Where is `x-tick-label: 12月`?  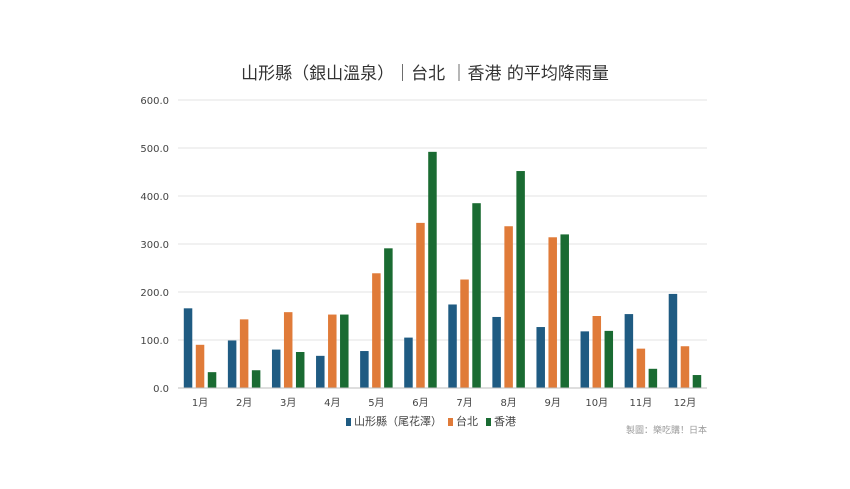 x-tick-label: 12月 is located at coordinates (685, 403).